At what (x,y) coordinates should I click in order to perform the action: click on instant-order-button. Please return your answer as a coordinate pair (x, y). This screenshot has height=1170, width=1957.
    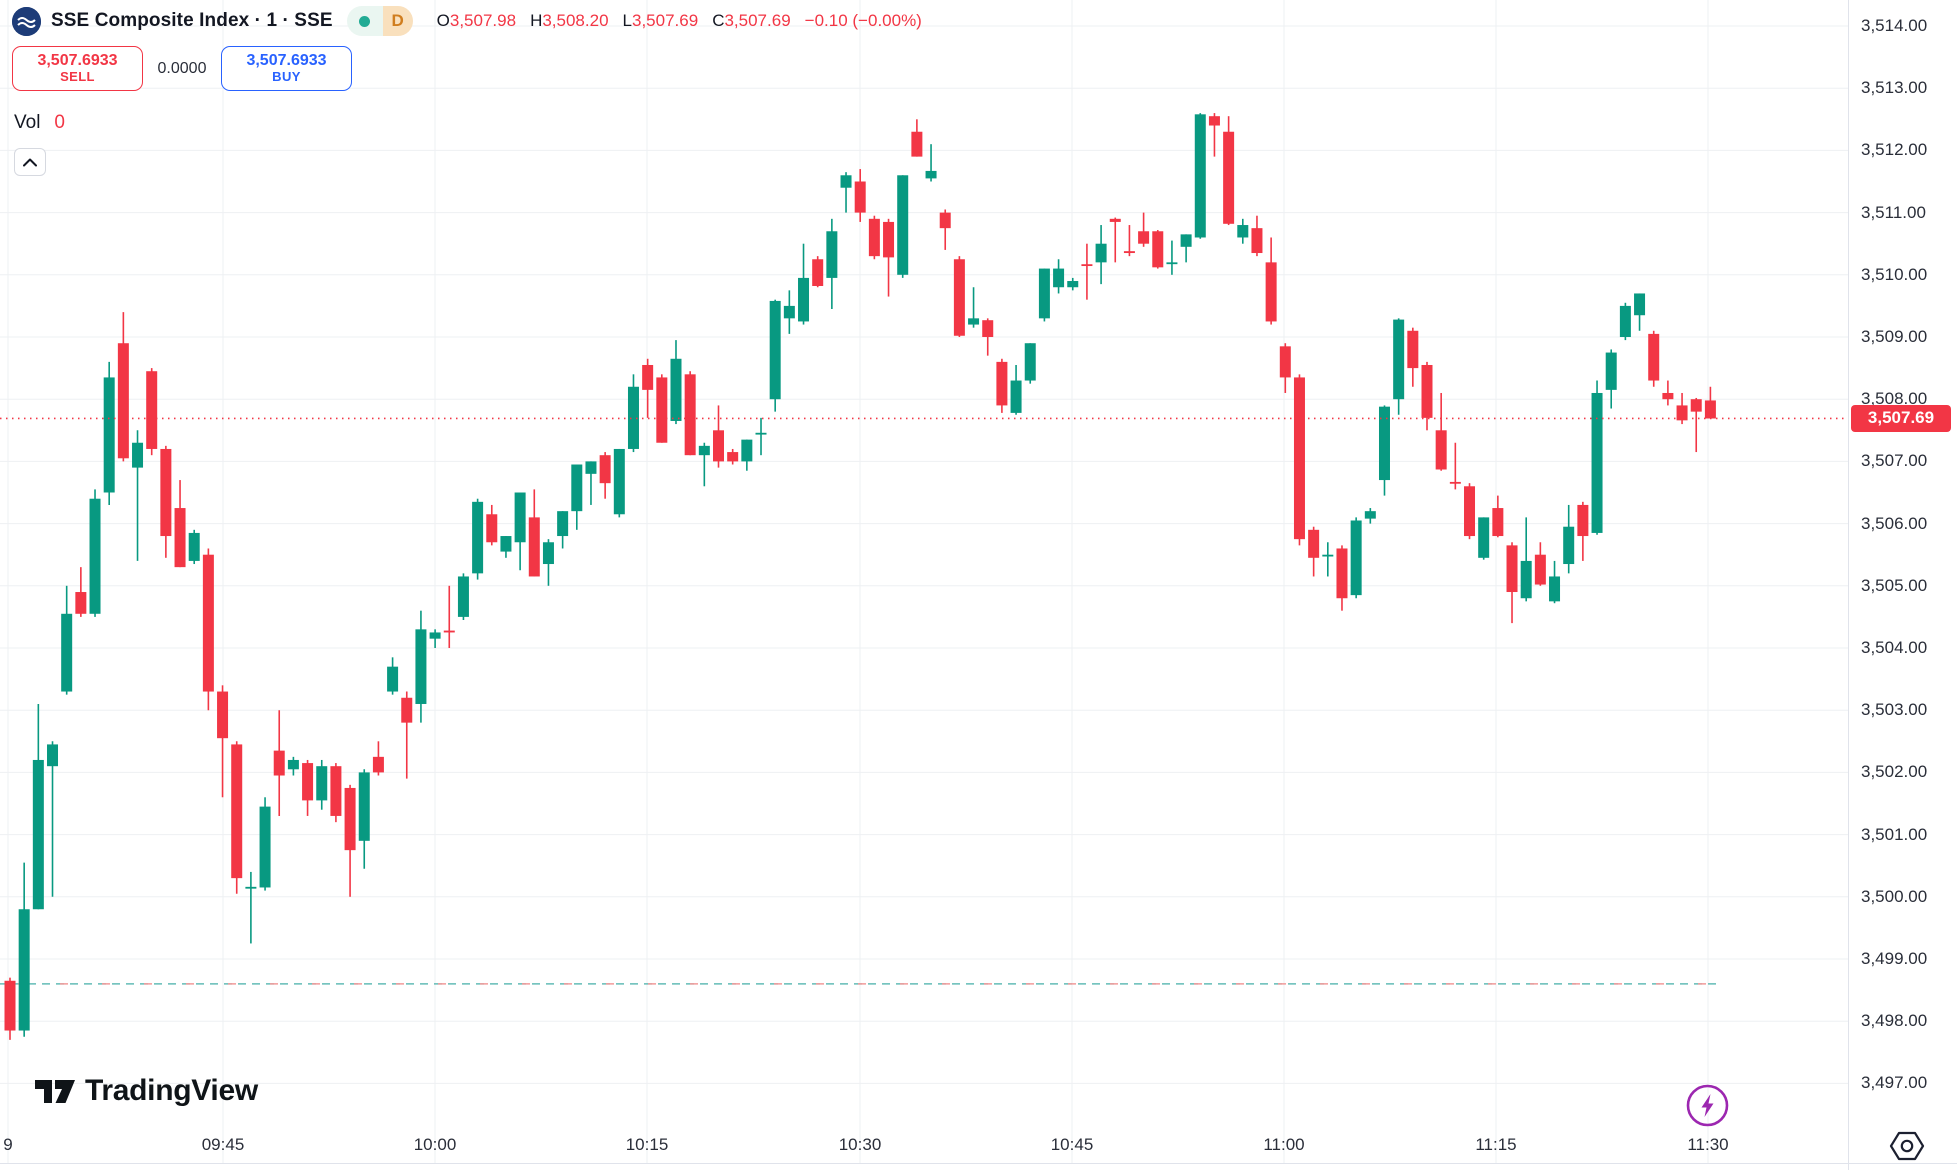
    Looking at the image, I should click on (1707, 1105).